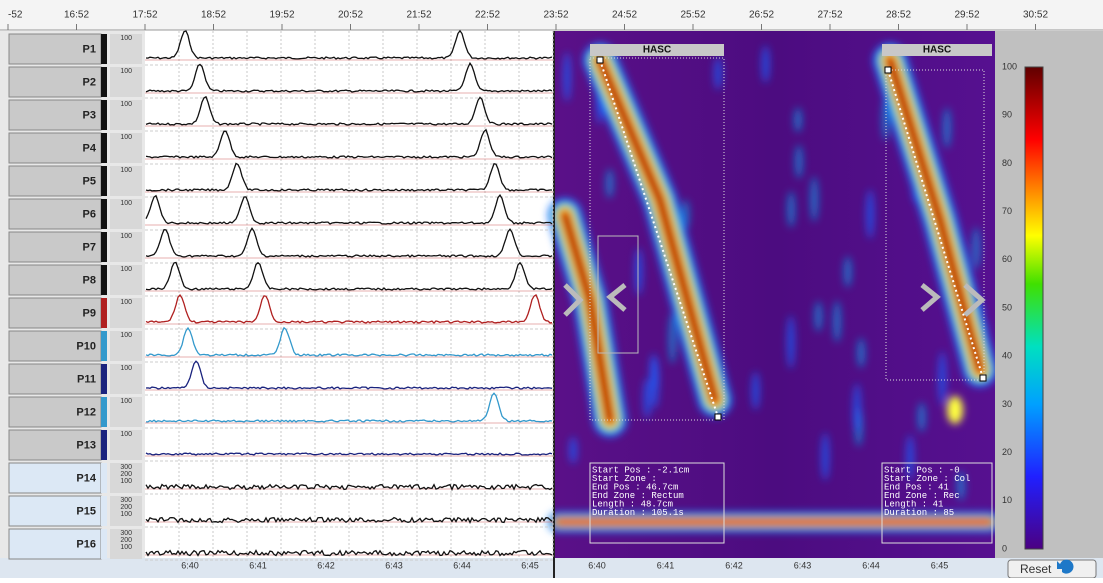 This screenshot has height=583, width=1103. I want to click on channel-label: P3, so click(89, 115).